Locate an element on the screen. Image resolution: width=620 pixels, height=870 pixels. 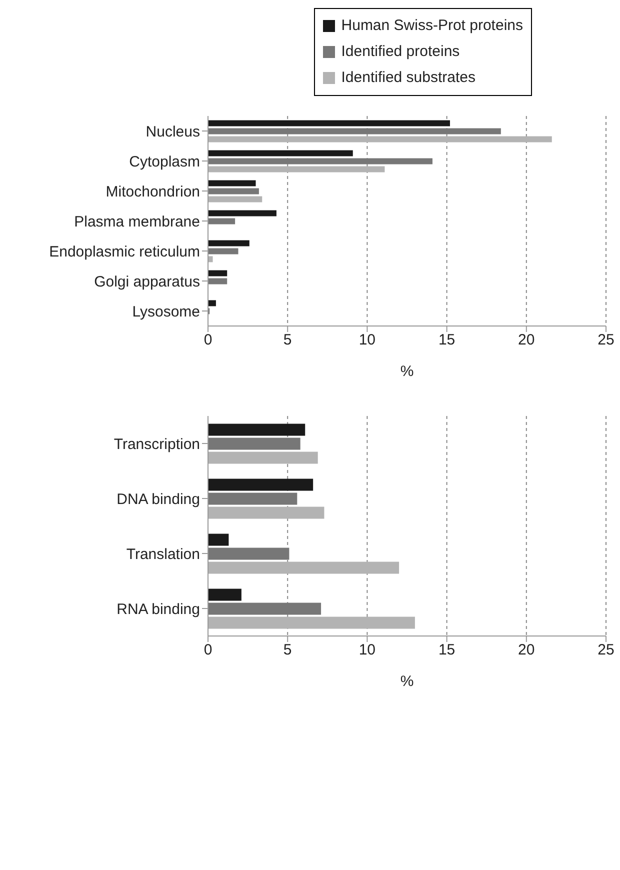
y-tick-label: RNA binding is located at coordinates (158, 609).